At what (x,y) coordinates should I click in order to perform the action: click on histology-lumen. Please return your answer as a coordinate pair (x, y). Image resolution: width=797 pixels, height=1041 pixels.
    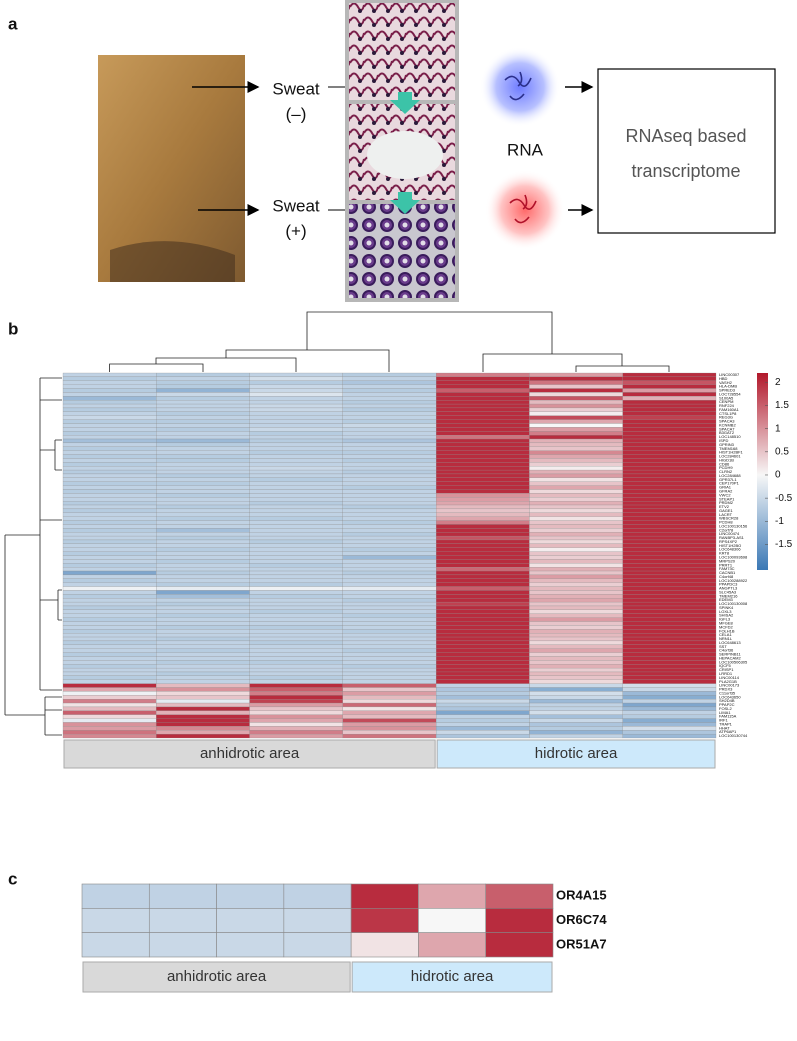
    Looking at the image, I should click on (405, 155).